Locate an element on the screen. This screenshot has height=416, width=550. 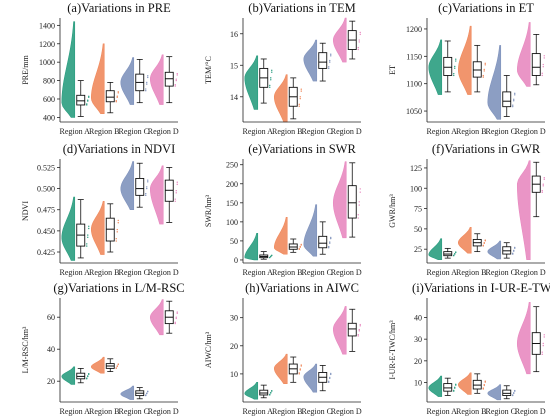
y-tick-label: 20 is located at coordinates (234, 346).